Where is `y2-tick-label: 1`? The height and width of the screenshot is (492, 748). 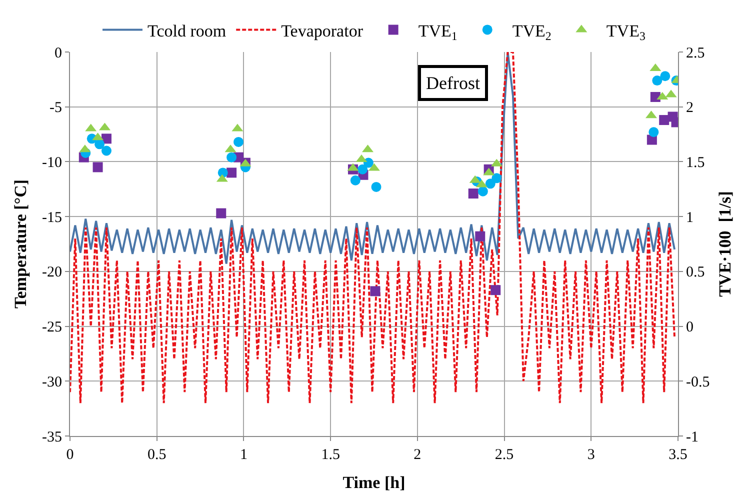
y2-tick-label: 1 is located at coordinates (690, 218).